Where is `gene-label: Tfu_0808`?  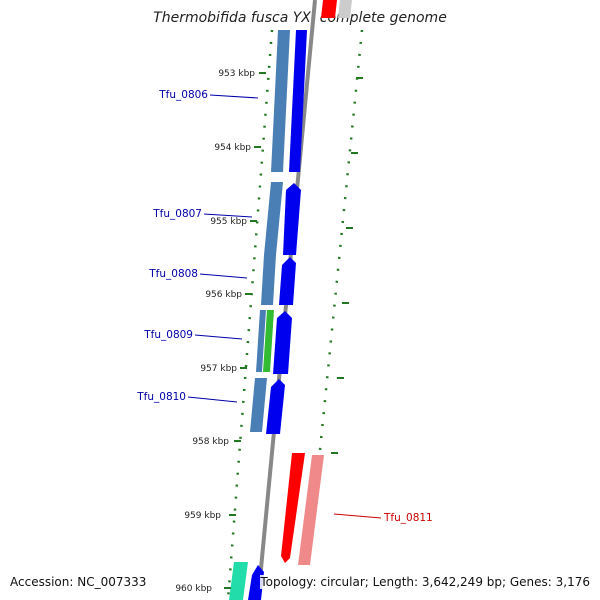 gene-label: Tfu_0808 is located at coordinates (173, 274).